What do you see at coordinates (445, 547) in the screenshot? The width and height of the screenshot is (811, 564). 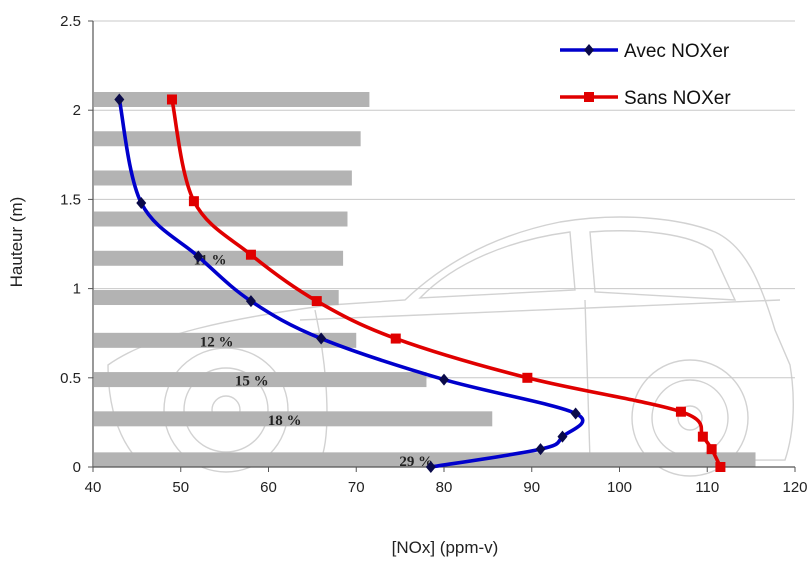 I see `x-axis-title: [NOx] (ppm-v)` at bounding box center [445, 547].